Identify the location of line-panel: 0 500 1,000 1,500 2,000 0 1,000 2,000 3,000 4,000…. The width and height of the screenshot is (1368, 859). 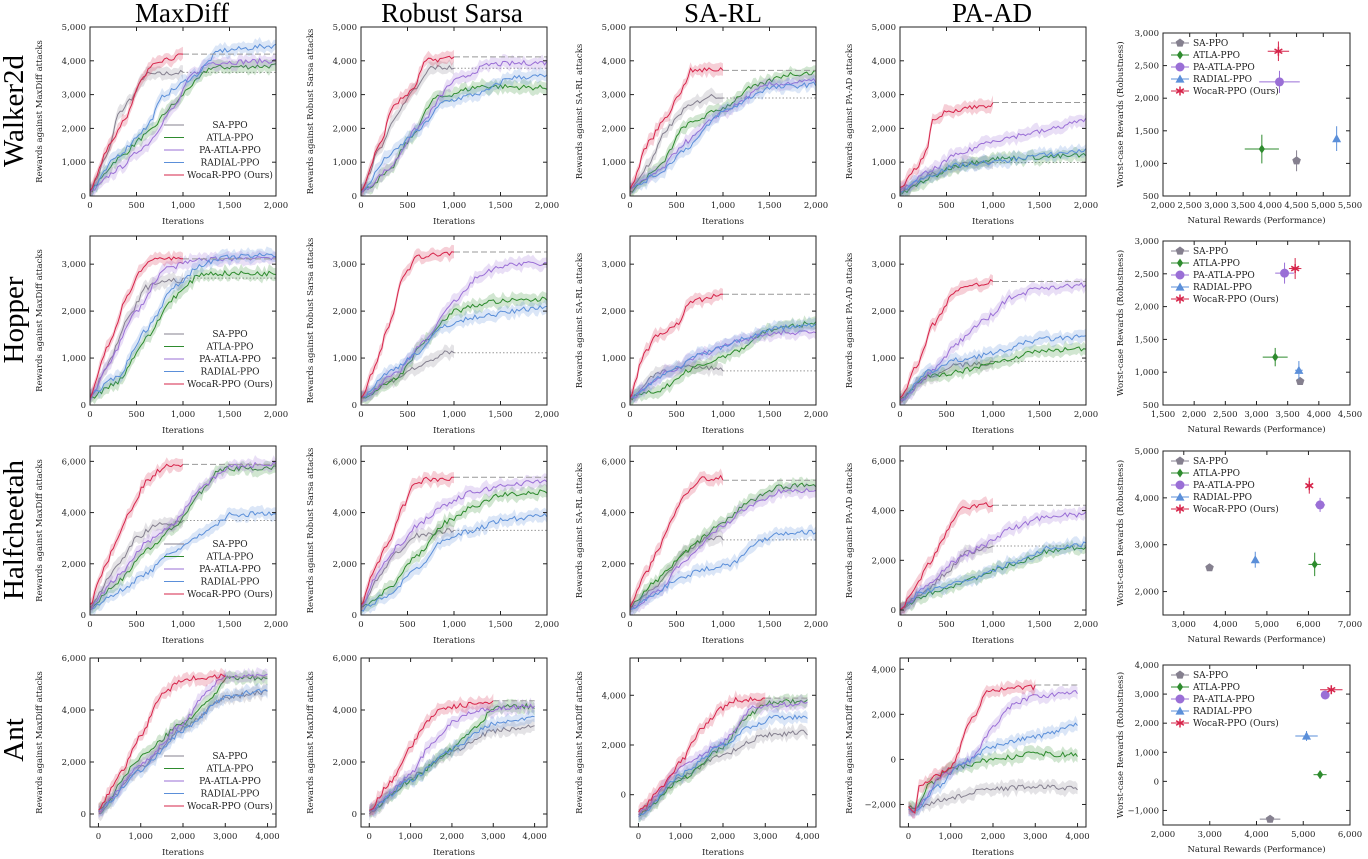
(161, 125).